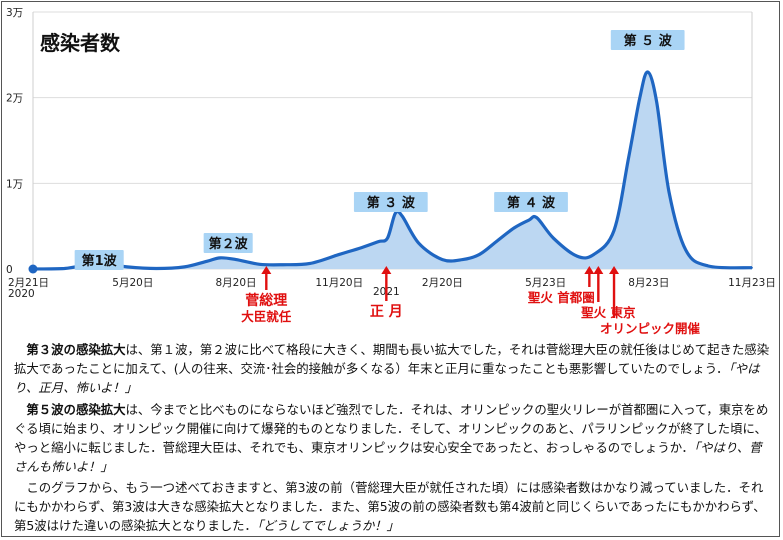  Describe the element at coordinates (442, 283) in the screenshot. I see `x-tick-label: 2月20日` at that location.